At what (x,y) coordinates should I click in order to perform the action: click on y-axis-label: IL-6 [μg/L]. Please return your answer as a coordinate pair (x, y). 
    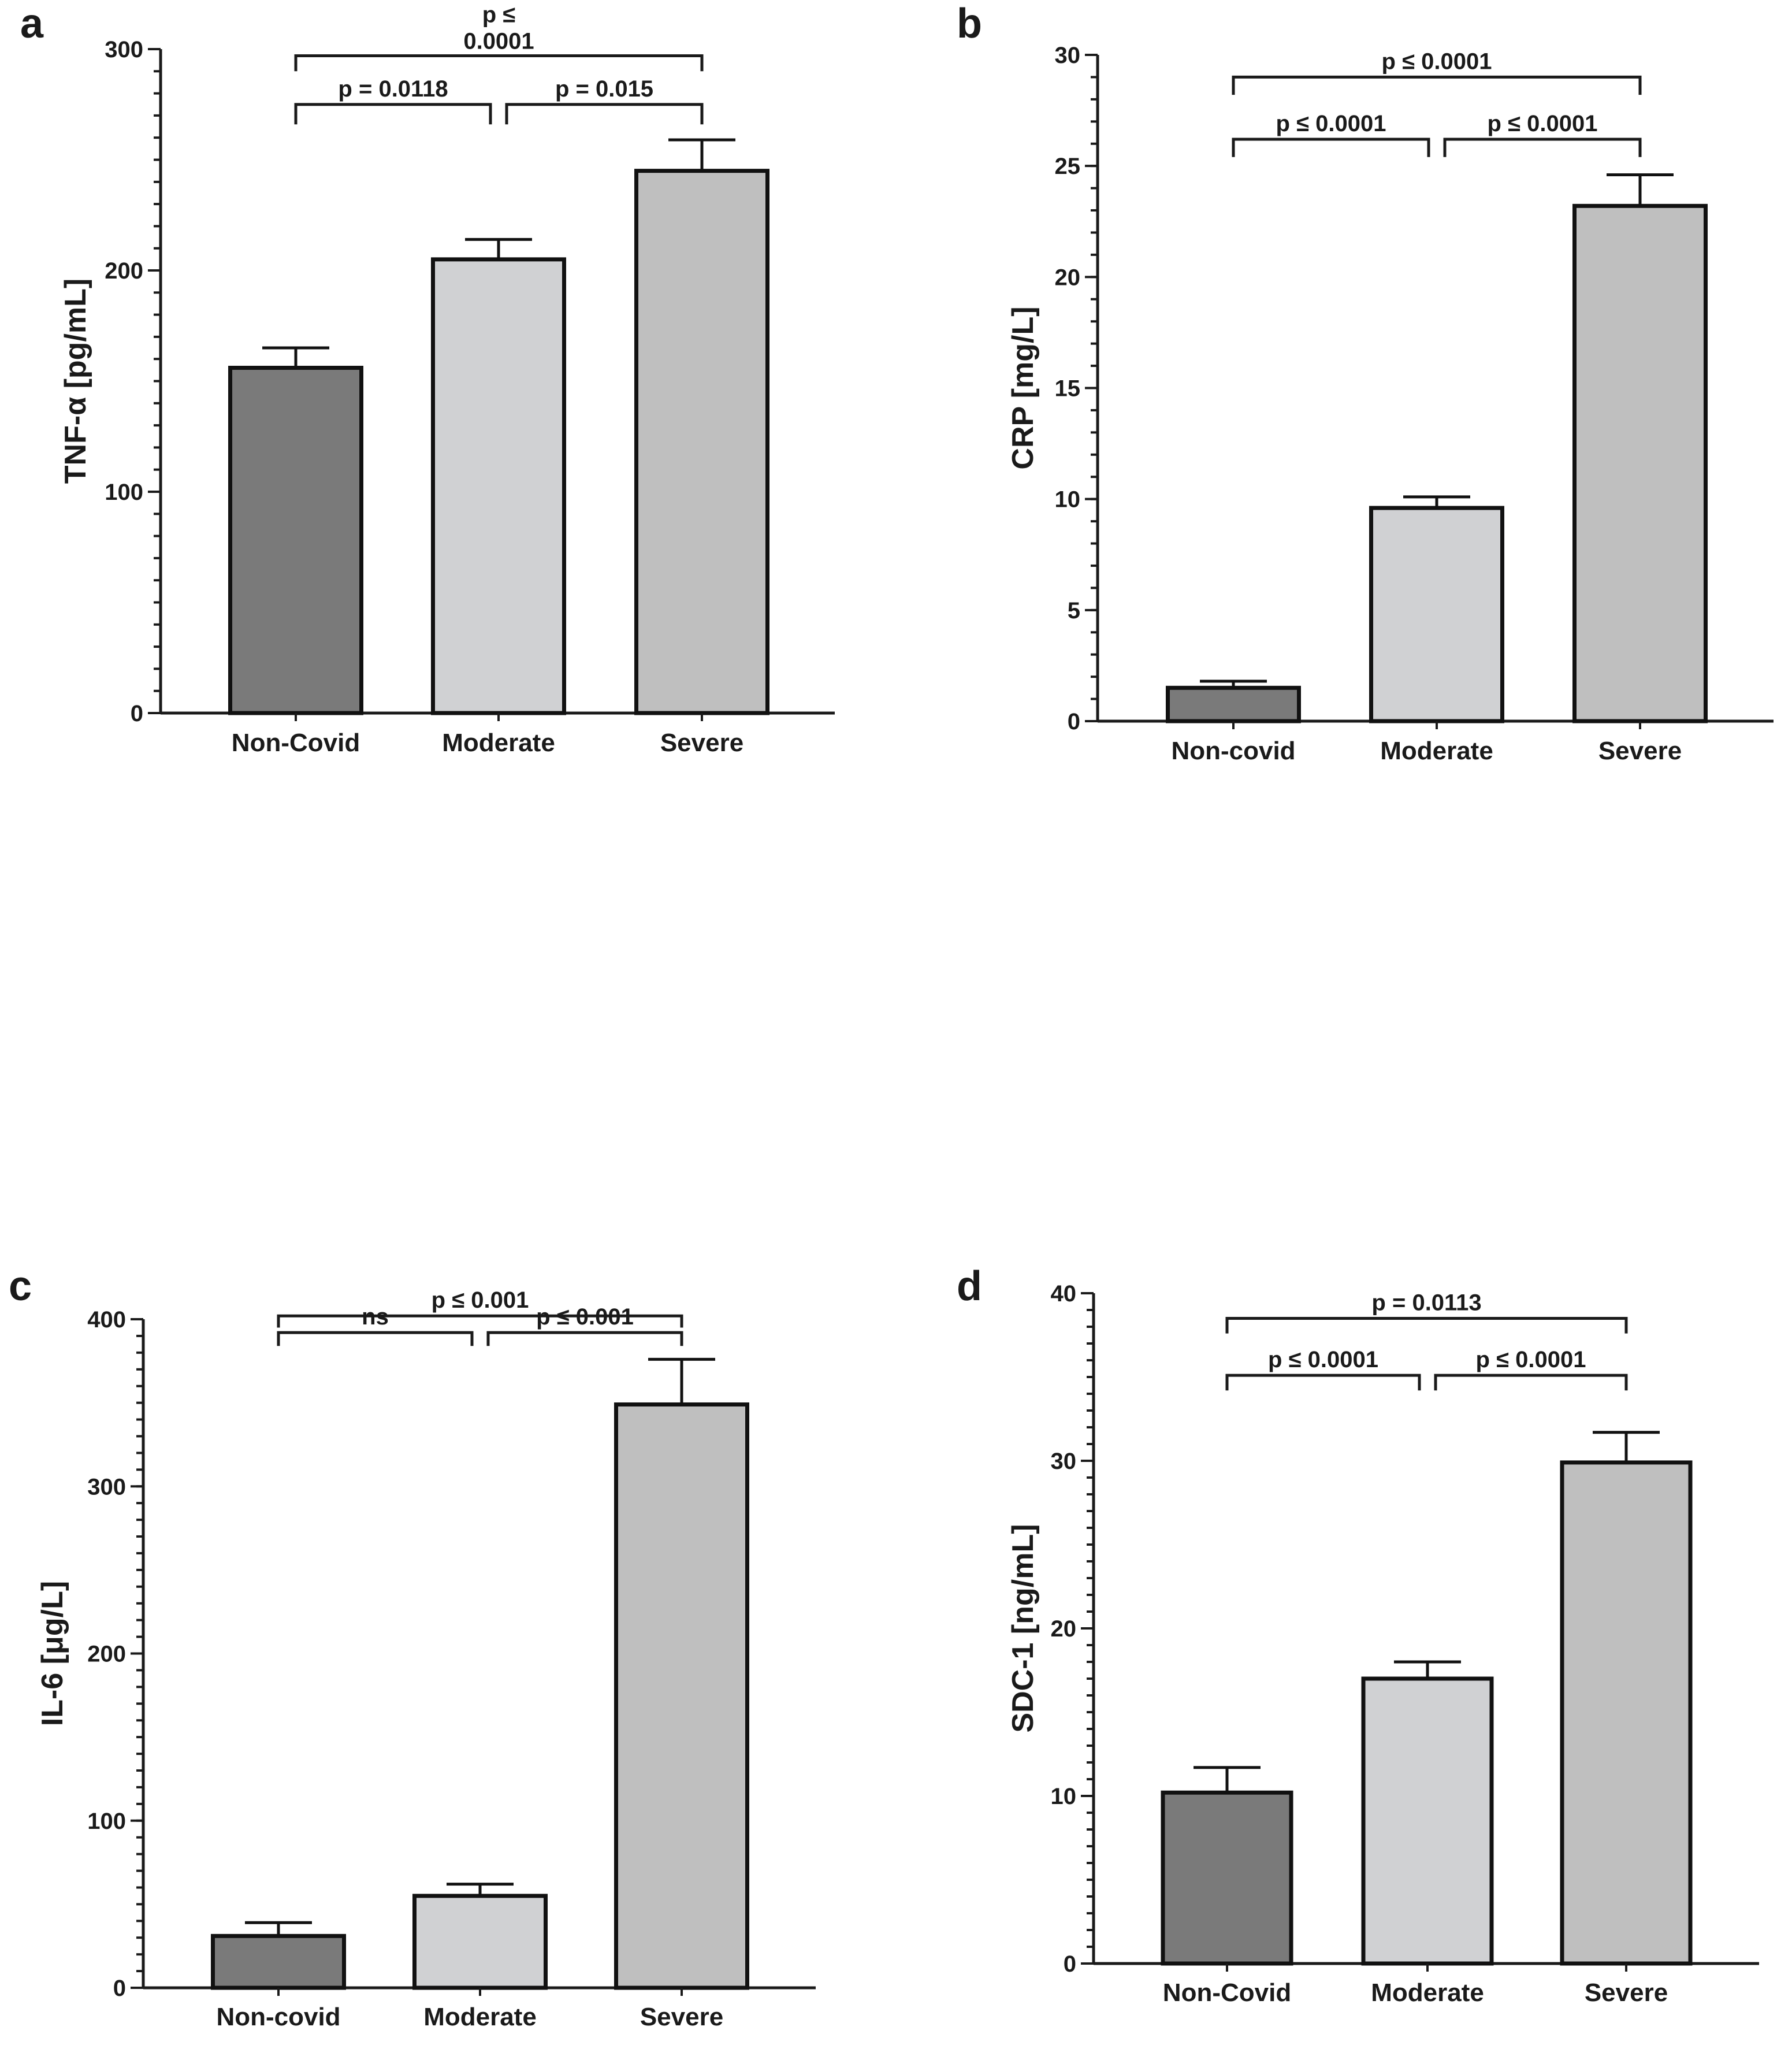
    Looking at the image, I should click on (52, 1653).